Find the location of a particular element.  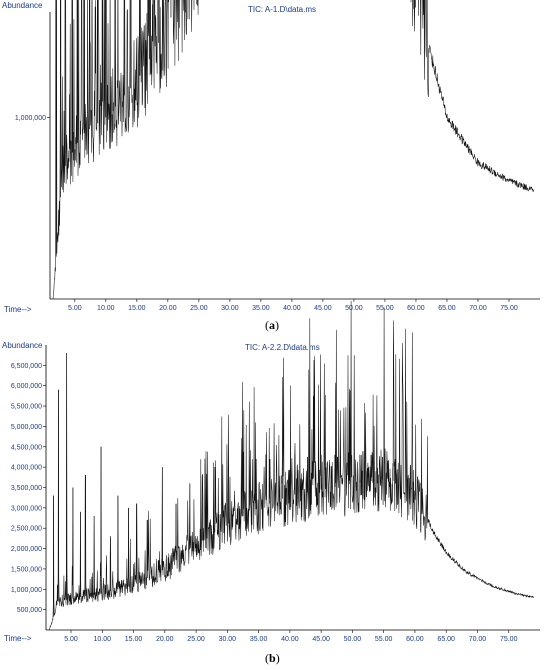

y-tick-label: 5,500,000 is located at coordinates (26, 407).